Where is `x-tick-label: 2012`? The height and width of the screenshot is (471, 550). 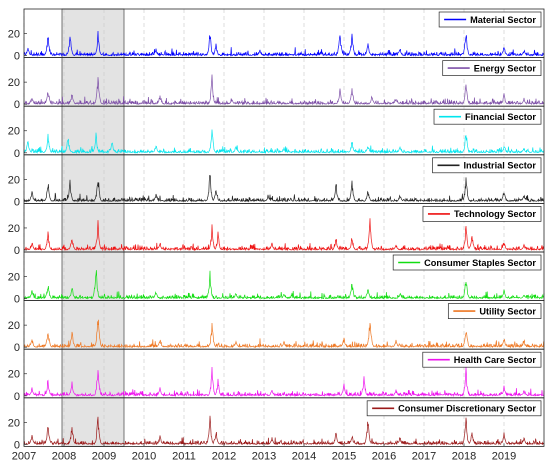 x-tick-label: 2012 is located at coordinates (224, 456).